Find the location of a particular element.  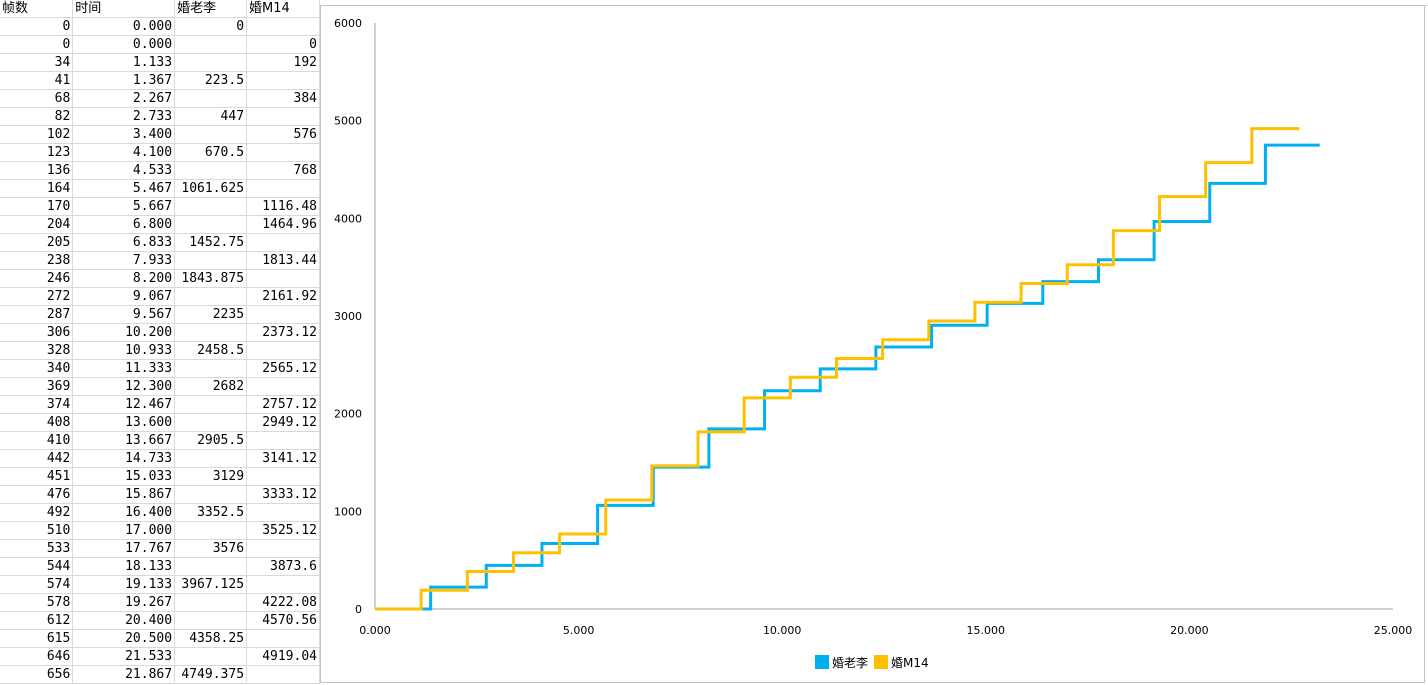

table-cell: 9.067 is located at coordinates (124, 296).